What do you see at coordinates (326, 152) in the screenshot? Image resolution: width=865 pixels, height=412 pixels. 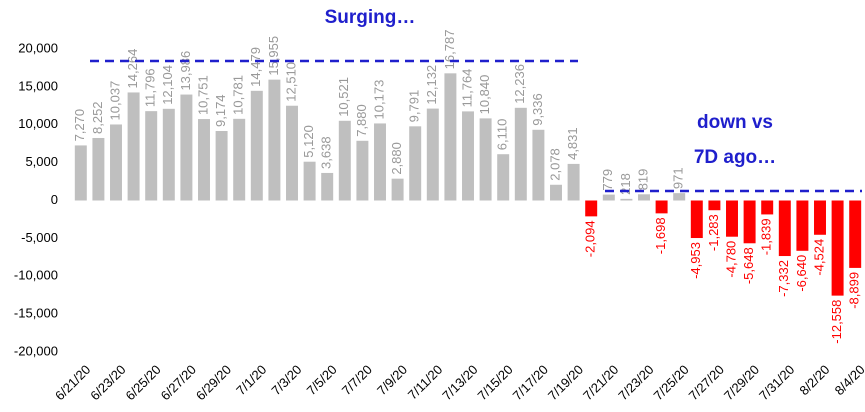 I see `value-label: 3,638` at bounding box center [326, 152].